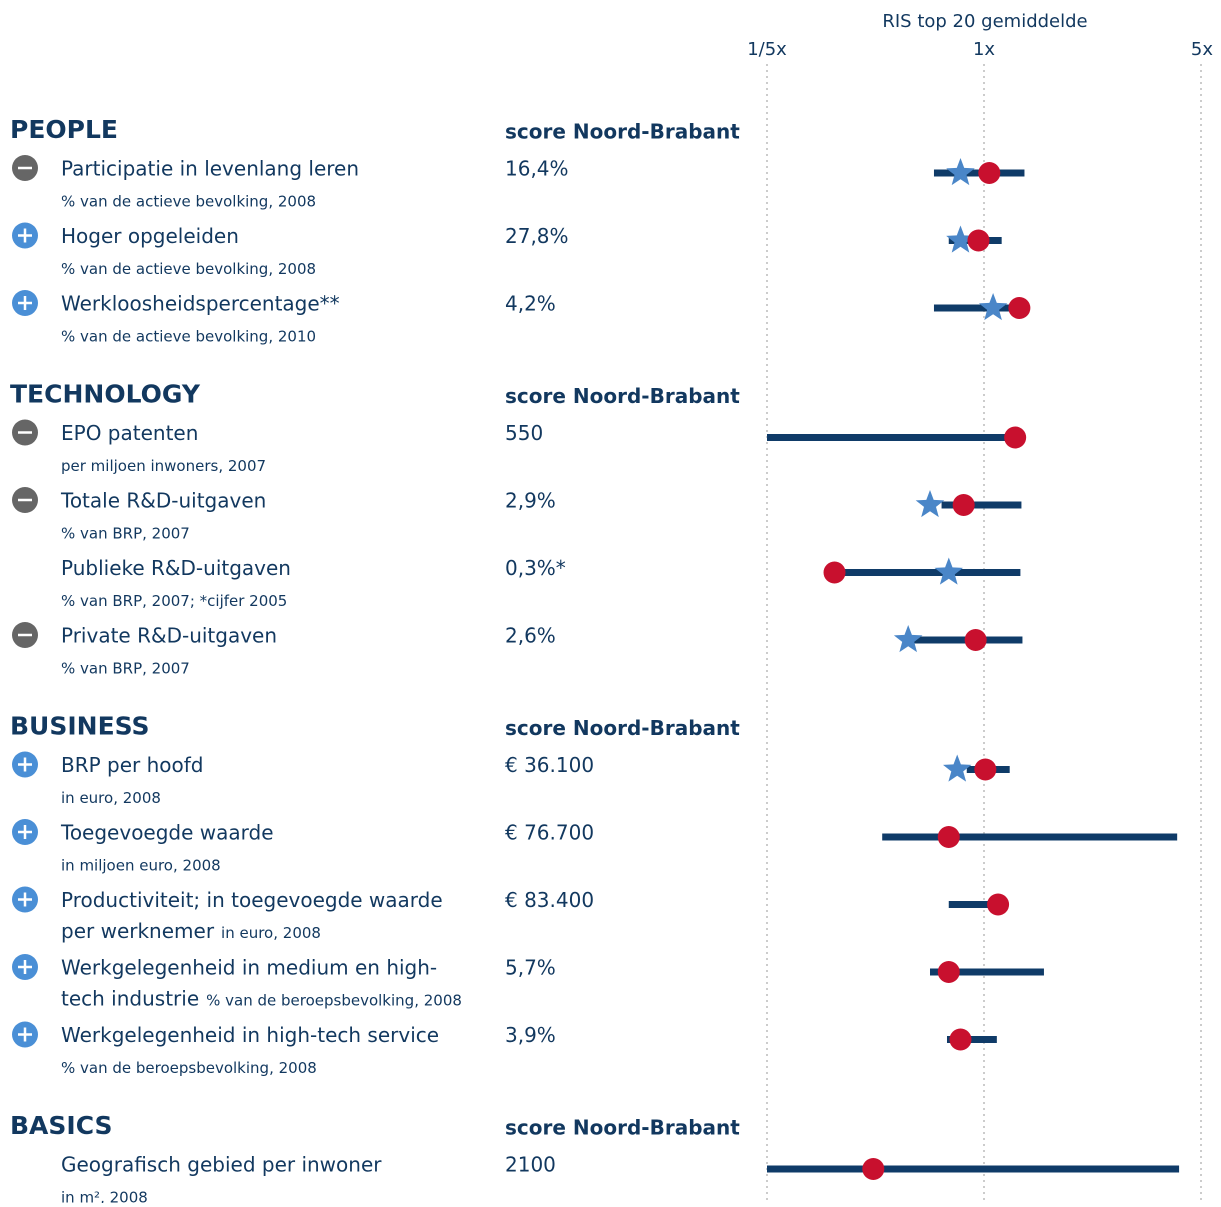 The height and width of the screenshot is (1207, 1221). Describe the element at coordinates (105, 394) in the screenshot. I see `section-title: TECHNOLOGY` at that location.